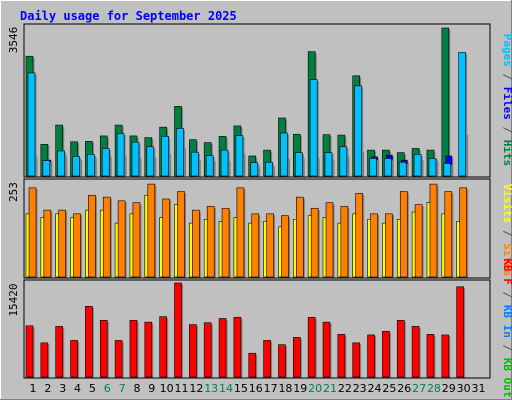  I want to click on day-label: 16, so click(256, 388).